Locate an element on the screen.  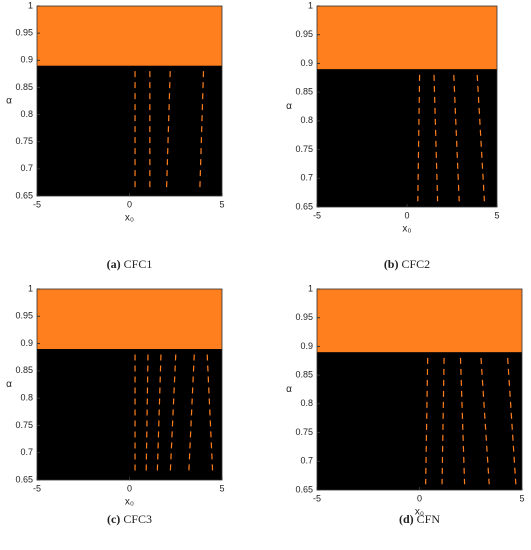
caption-label: (a) is located at coordinates (114, 264).